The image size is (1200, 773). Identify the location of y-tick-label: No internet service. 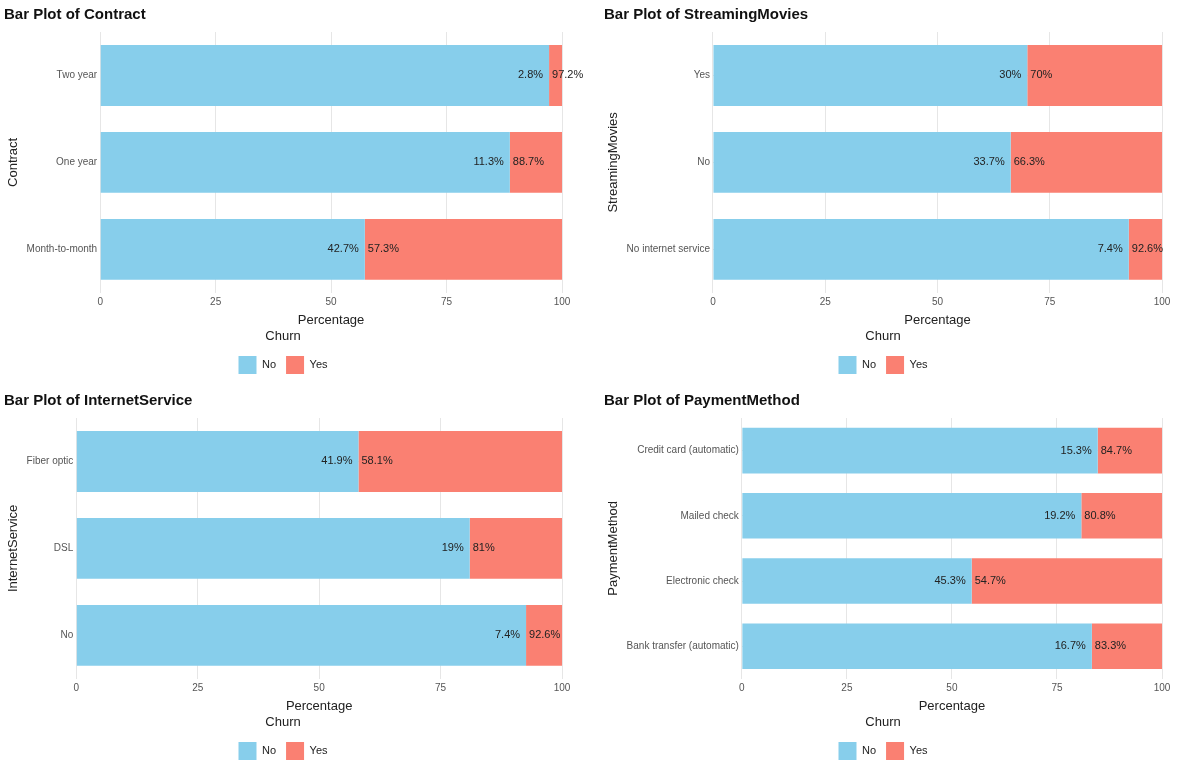
(668, 249).